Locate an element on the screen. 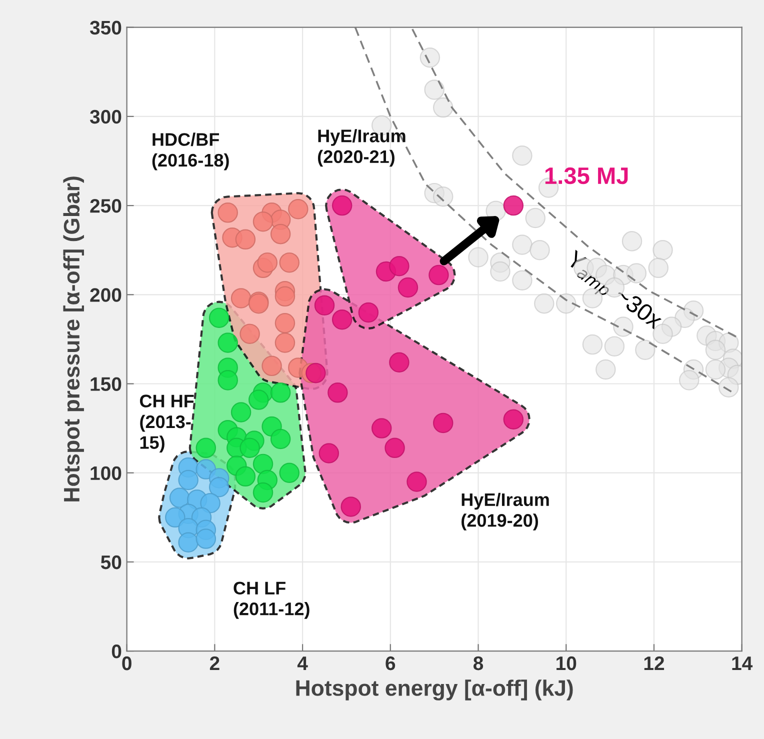 This screenshot has height=739, width=764. y-tick-label: 300 is located at coordinates (106, 117).